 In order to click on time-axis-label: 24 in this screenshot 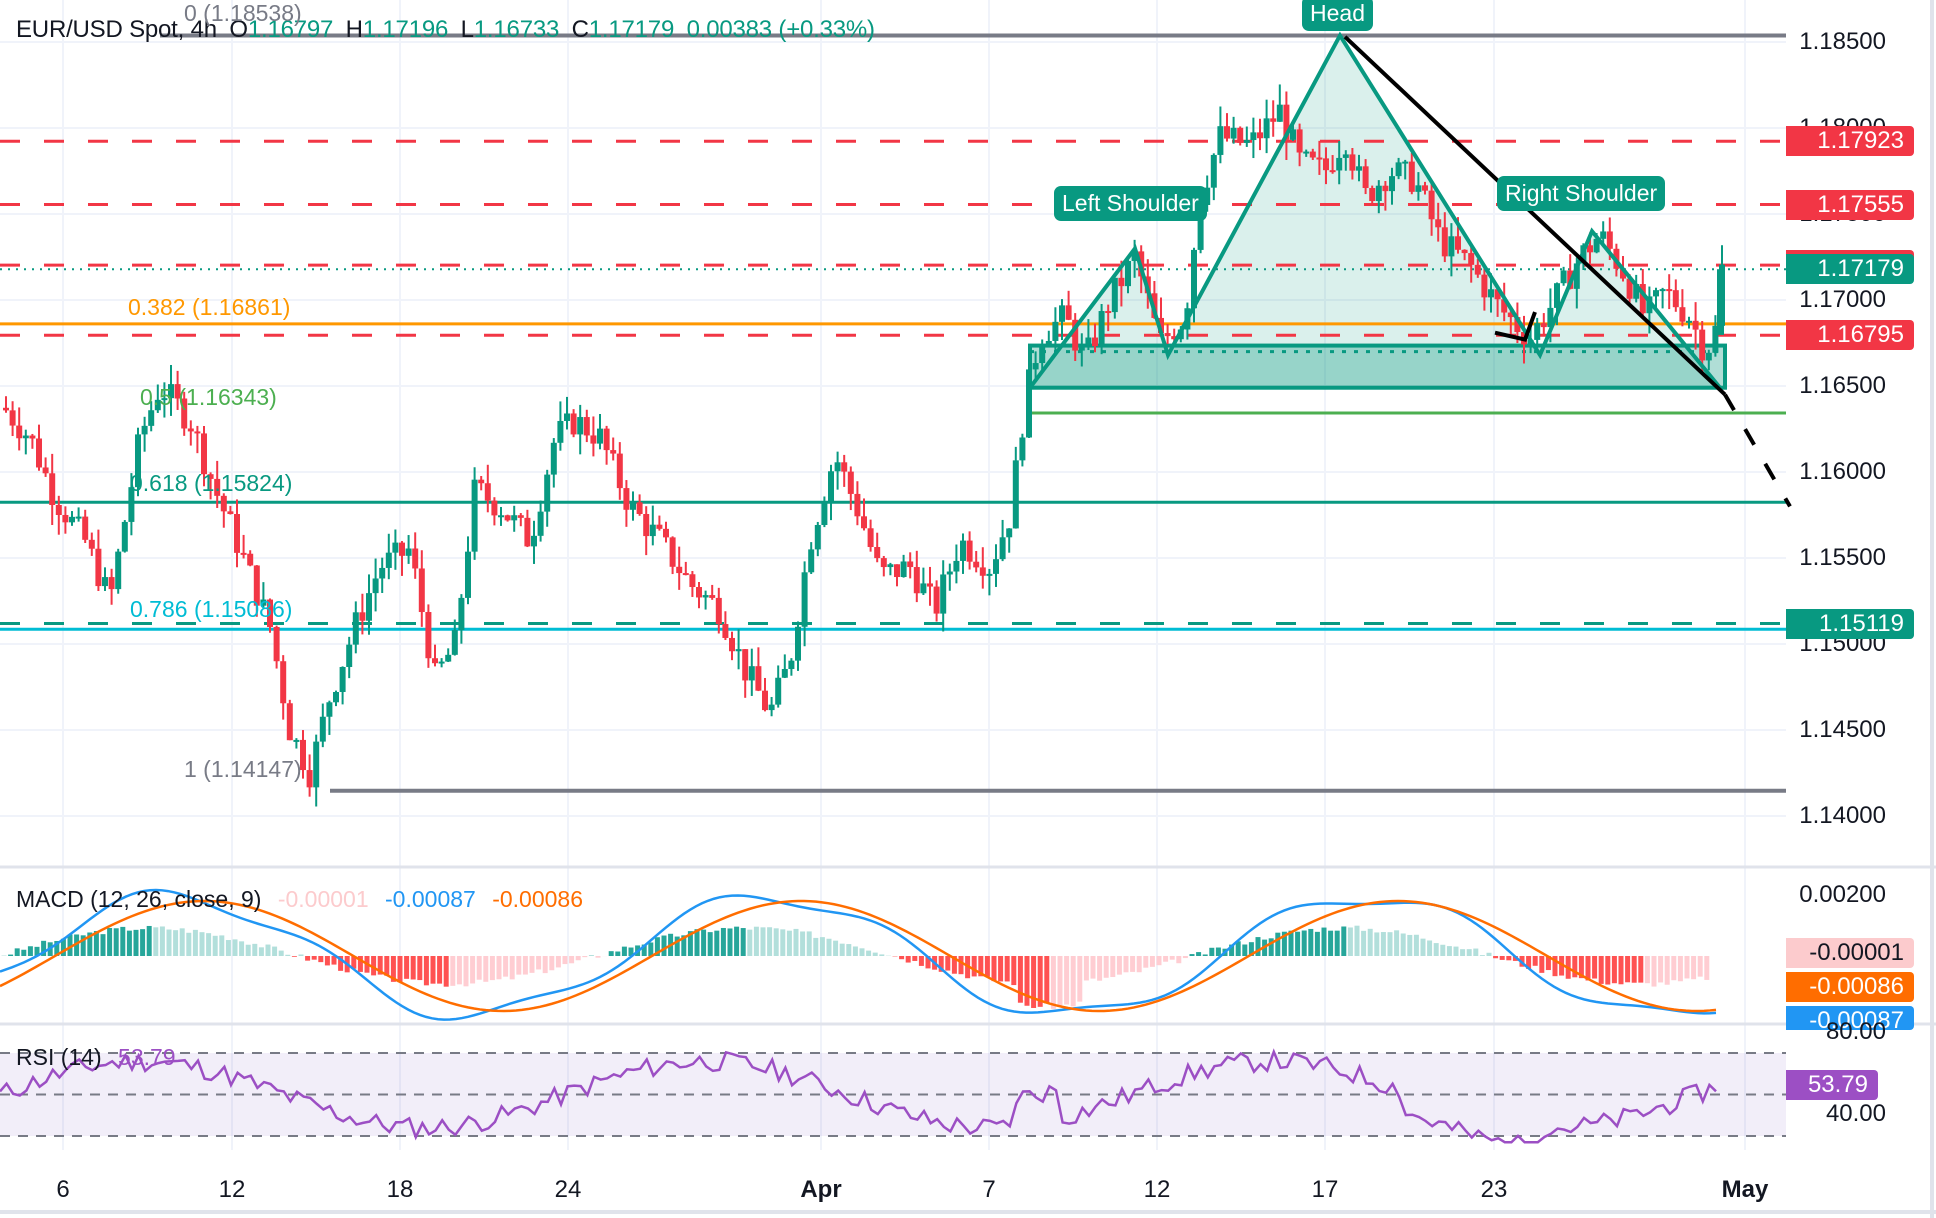, I will do `click(568, 1189)`.